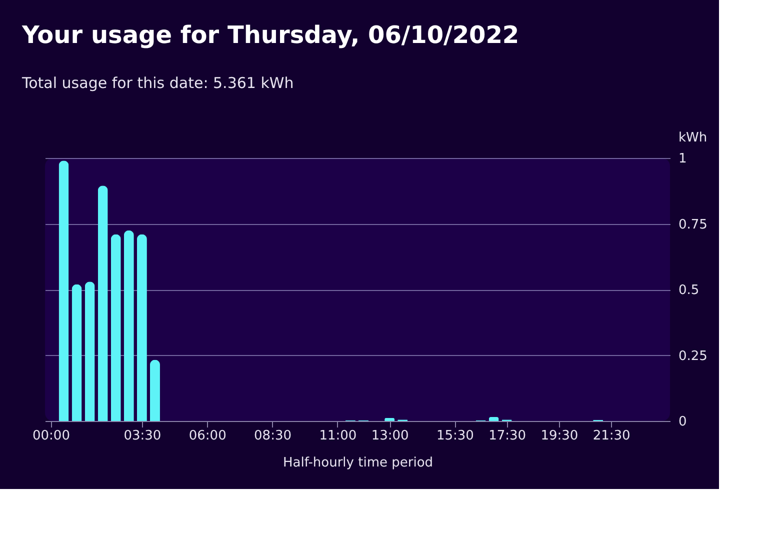 Image resolution: width=762 pixels, height=545 pixels. Describe the element at coordinates (270, 35) in the screenshot. I see `chart-title: Your usage for Thursday, 06/10/2022` at that location.